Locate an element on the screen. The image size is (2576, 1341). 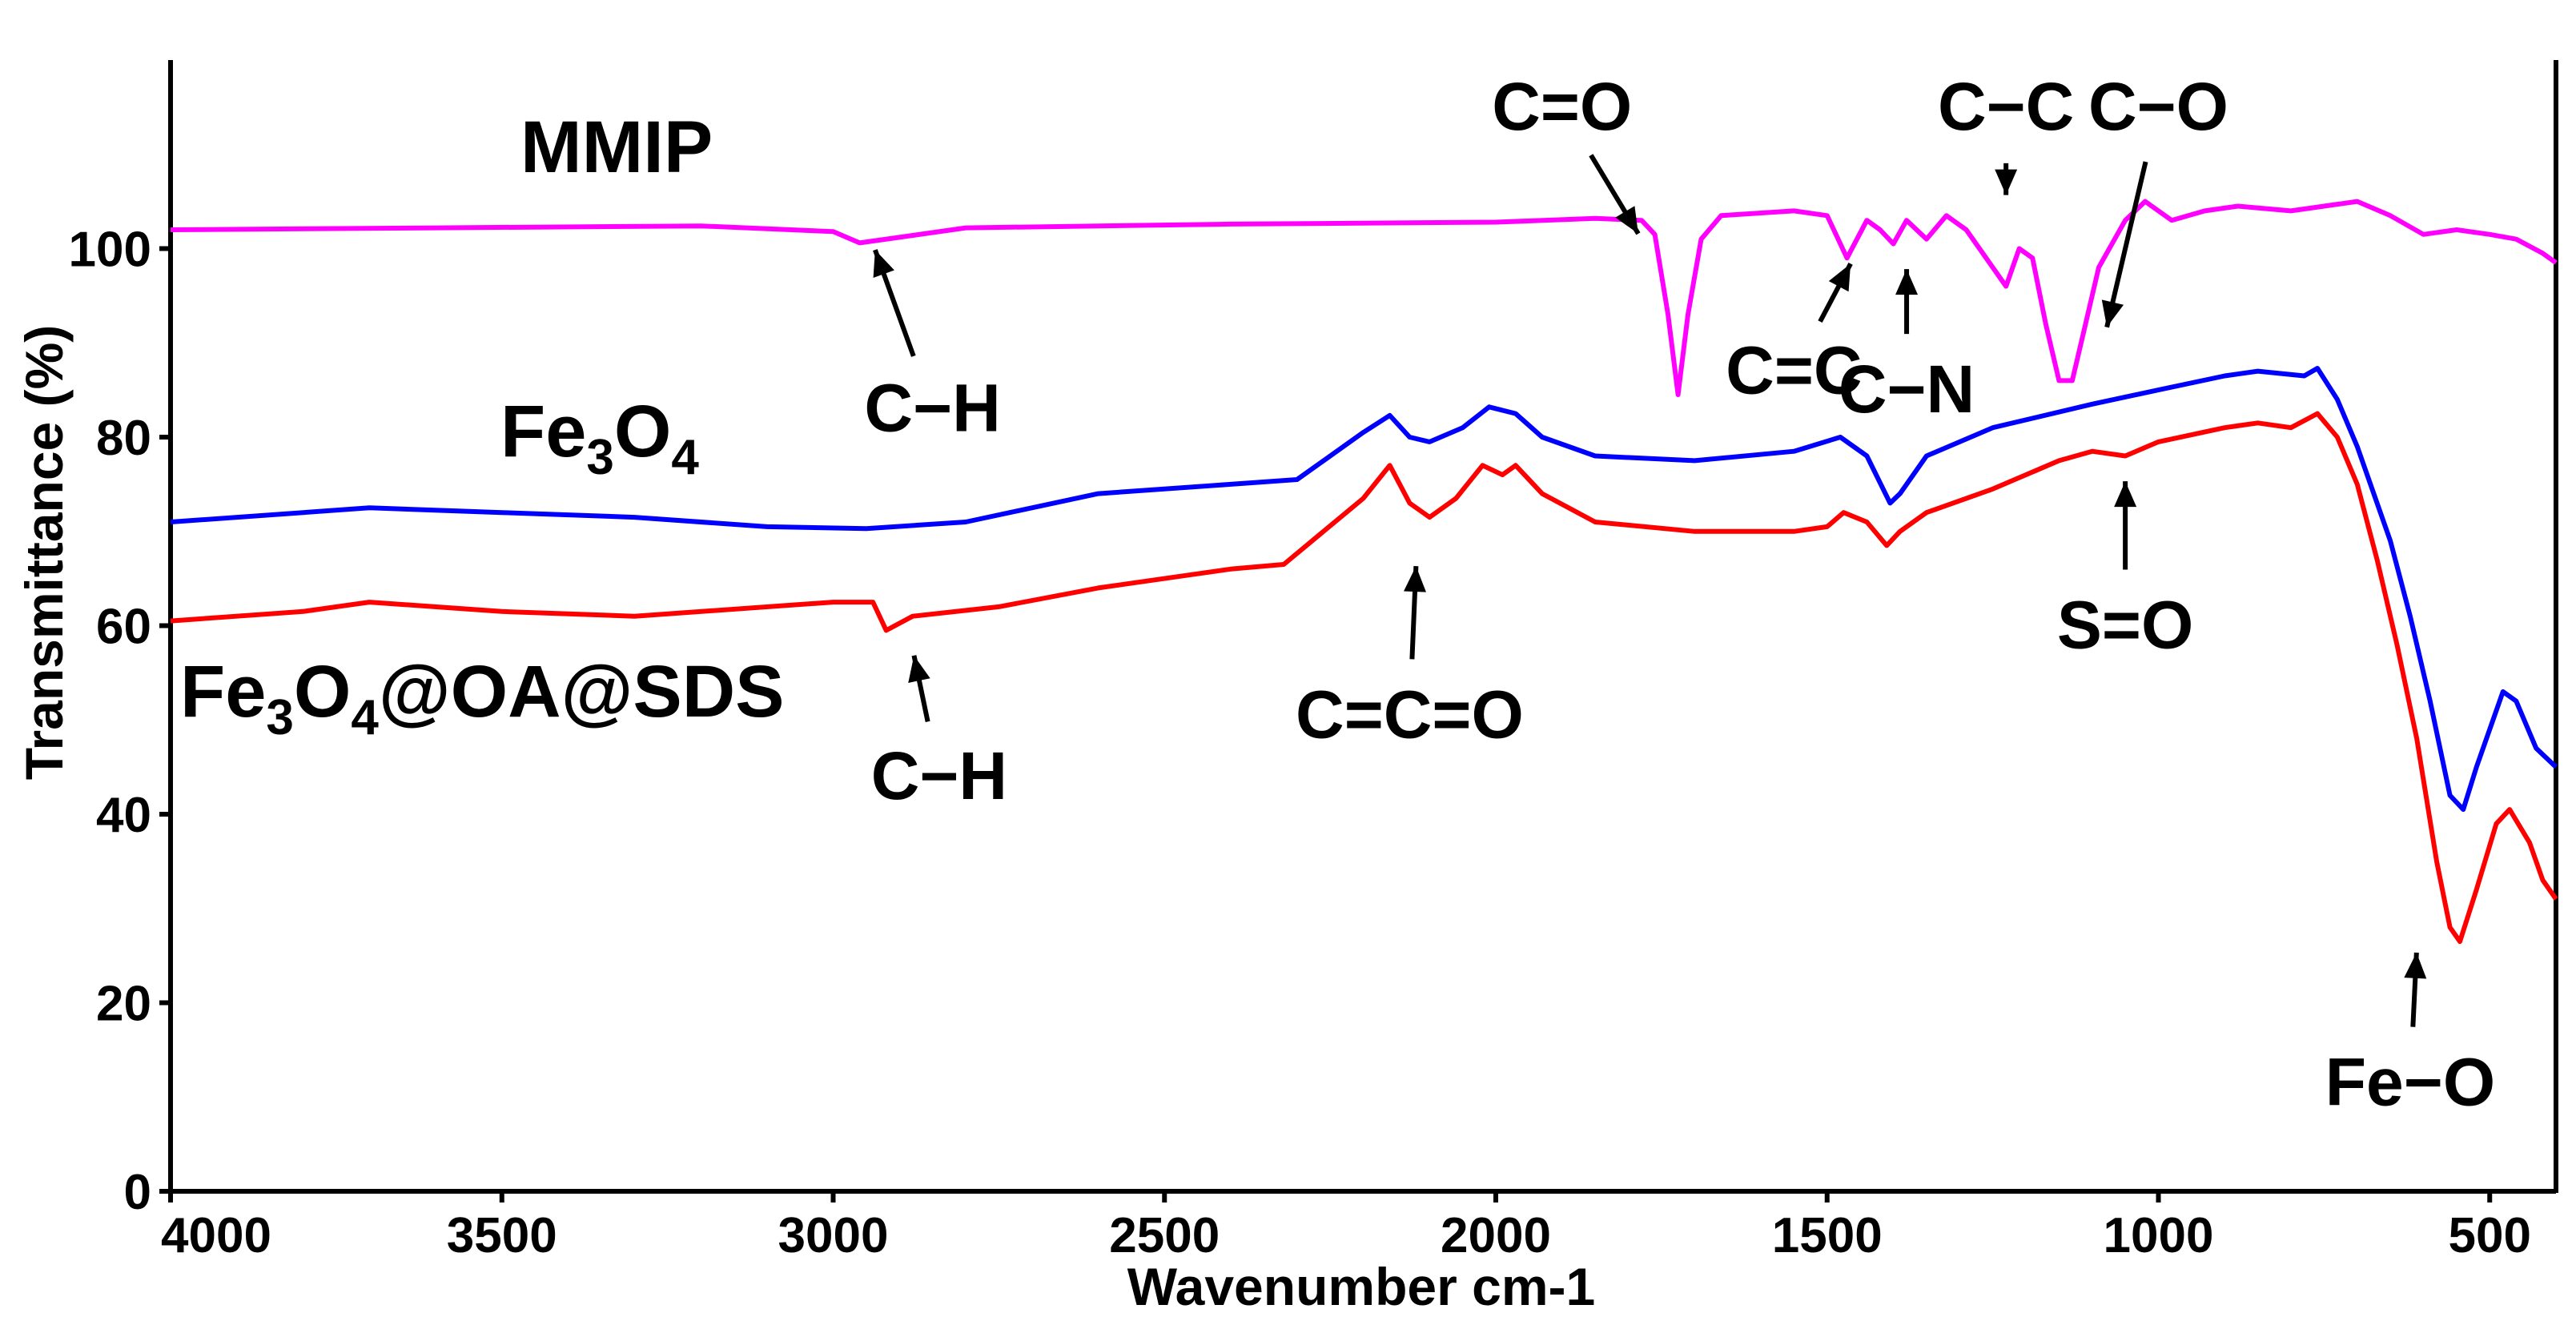
annotation-co-double-label: C=O is located at coordinates (1562, 106).